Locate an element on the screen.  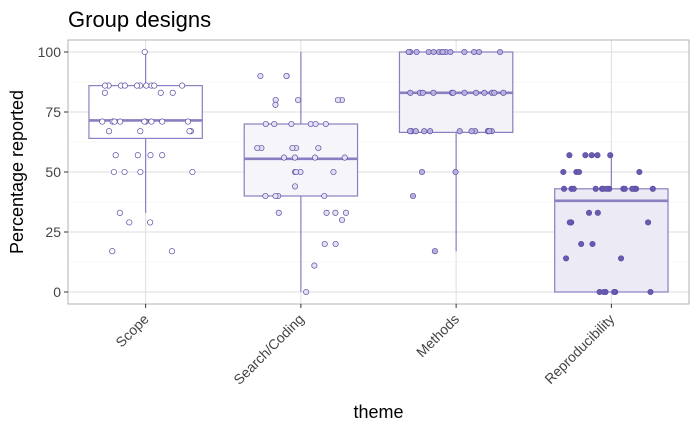
x-tick-label-search-coding: Search/Coding is located at coordinates (268, 349).